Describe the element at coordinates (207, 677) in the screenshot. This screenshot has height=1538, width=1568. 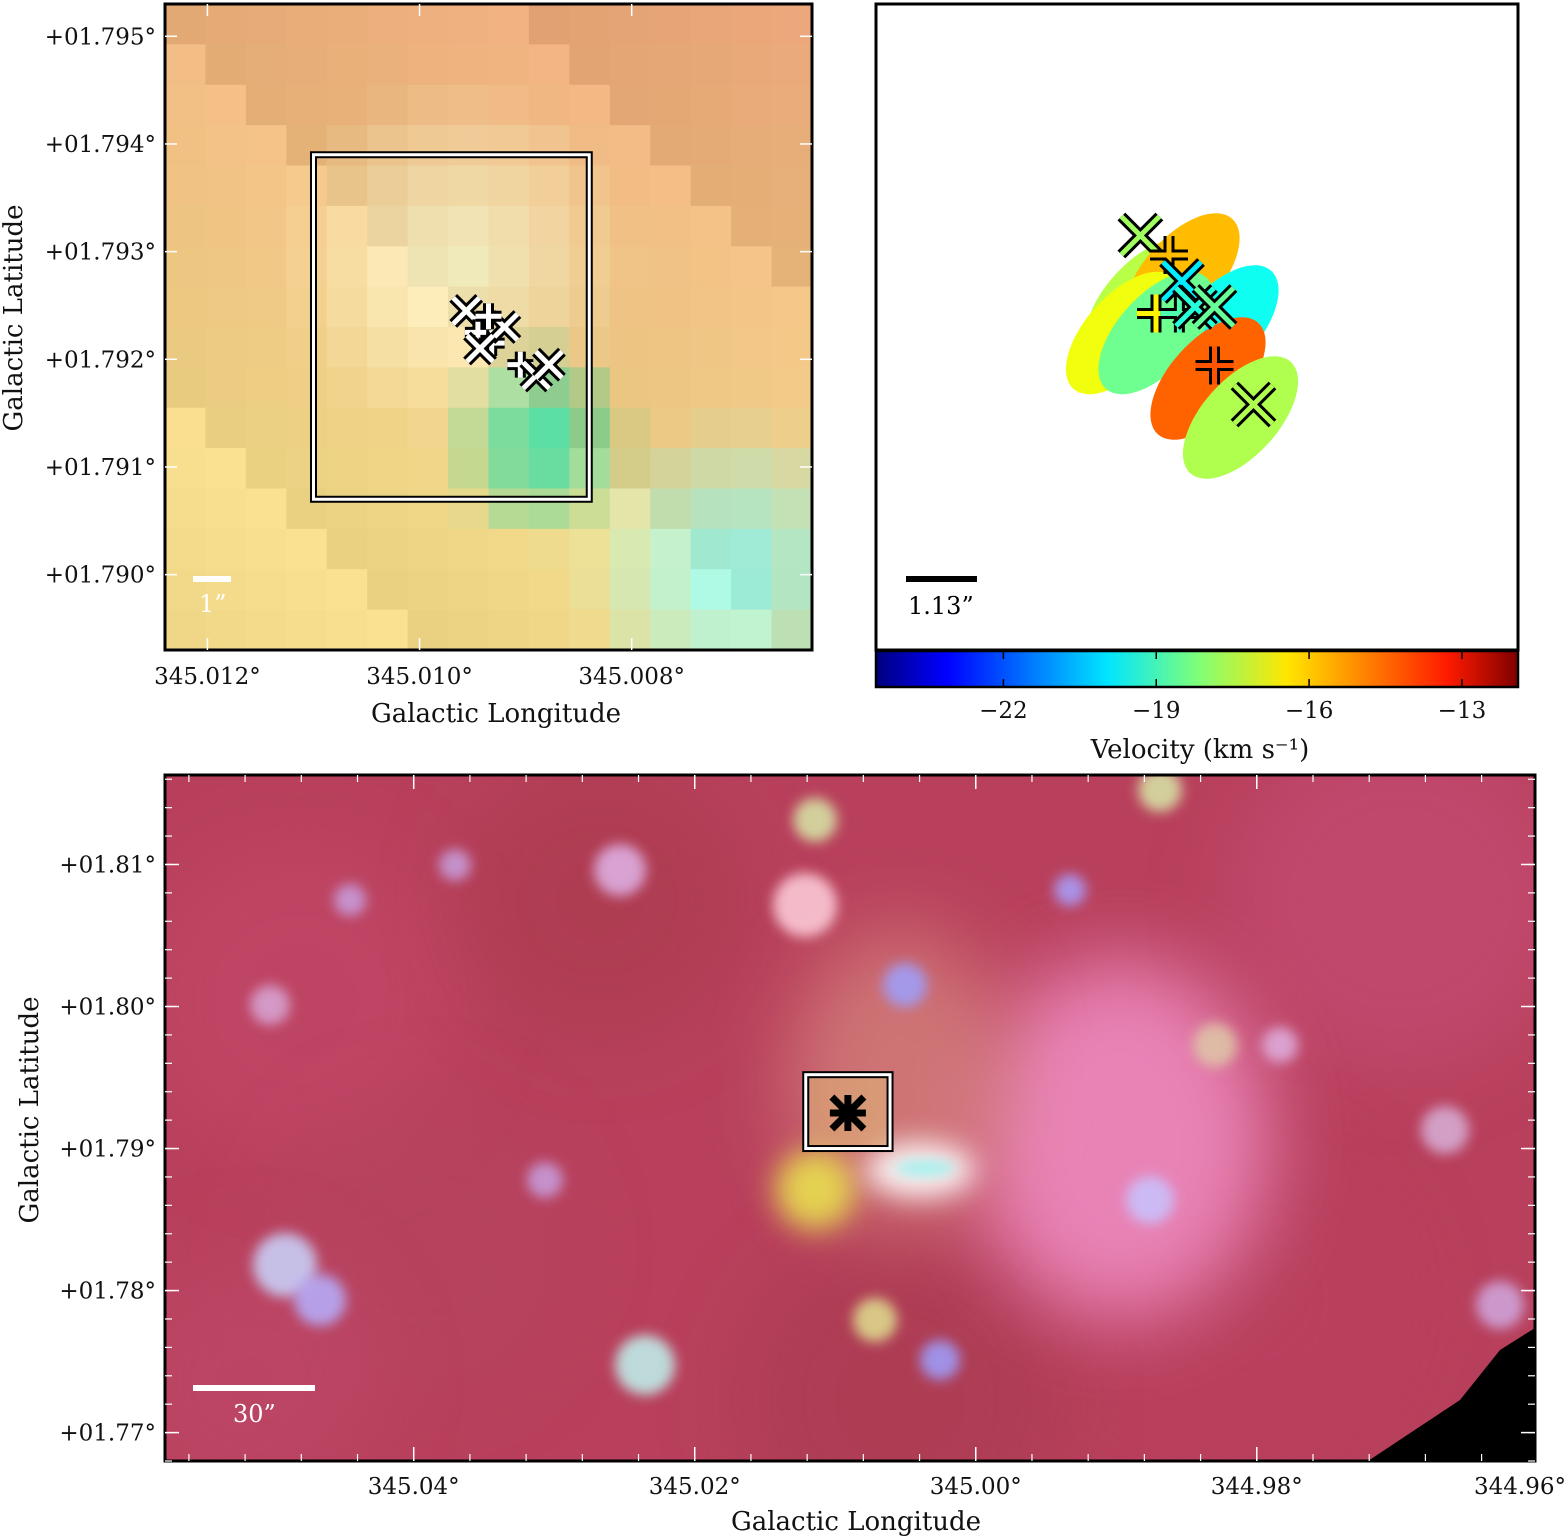
I see `x-tick-label: 345.012°` at that location.